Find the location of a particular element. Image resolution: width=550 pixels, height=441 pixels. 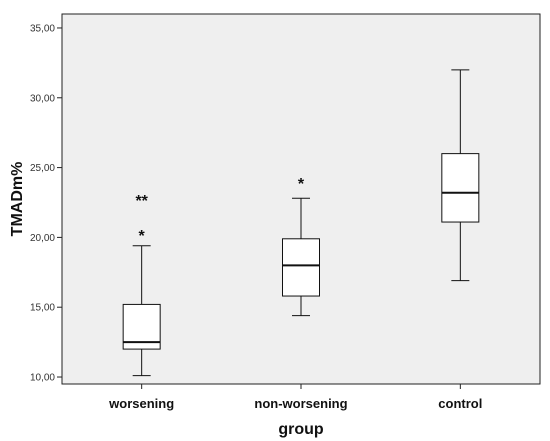

box-non-worsening: * is located at coordinates (301, 246).